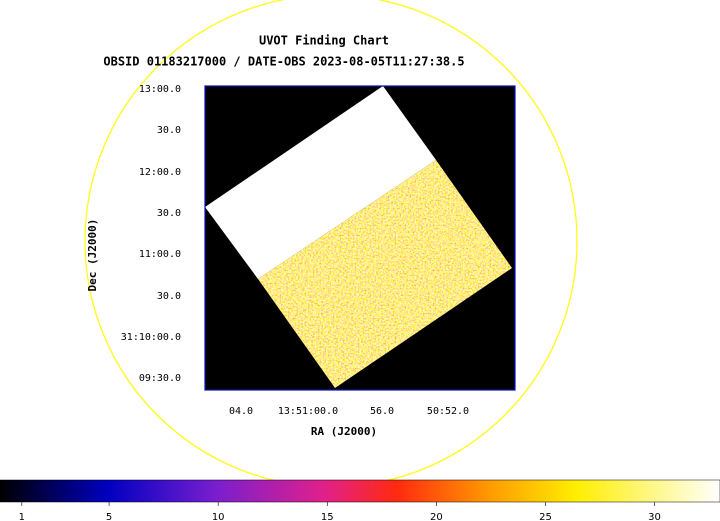 This screenshot has width=720, height=521. Describe the element at coordinates (160, 254) in the screenshot. I see `y-tick-label: 11:00.0` at that location.